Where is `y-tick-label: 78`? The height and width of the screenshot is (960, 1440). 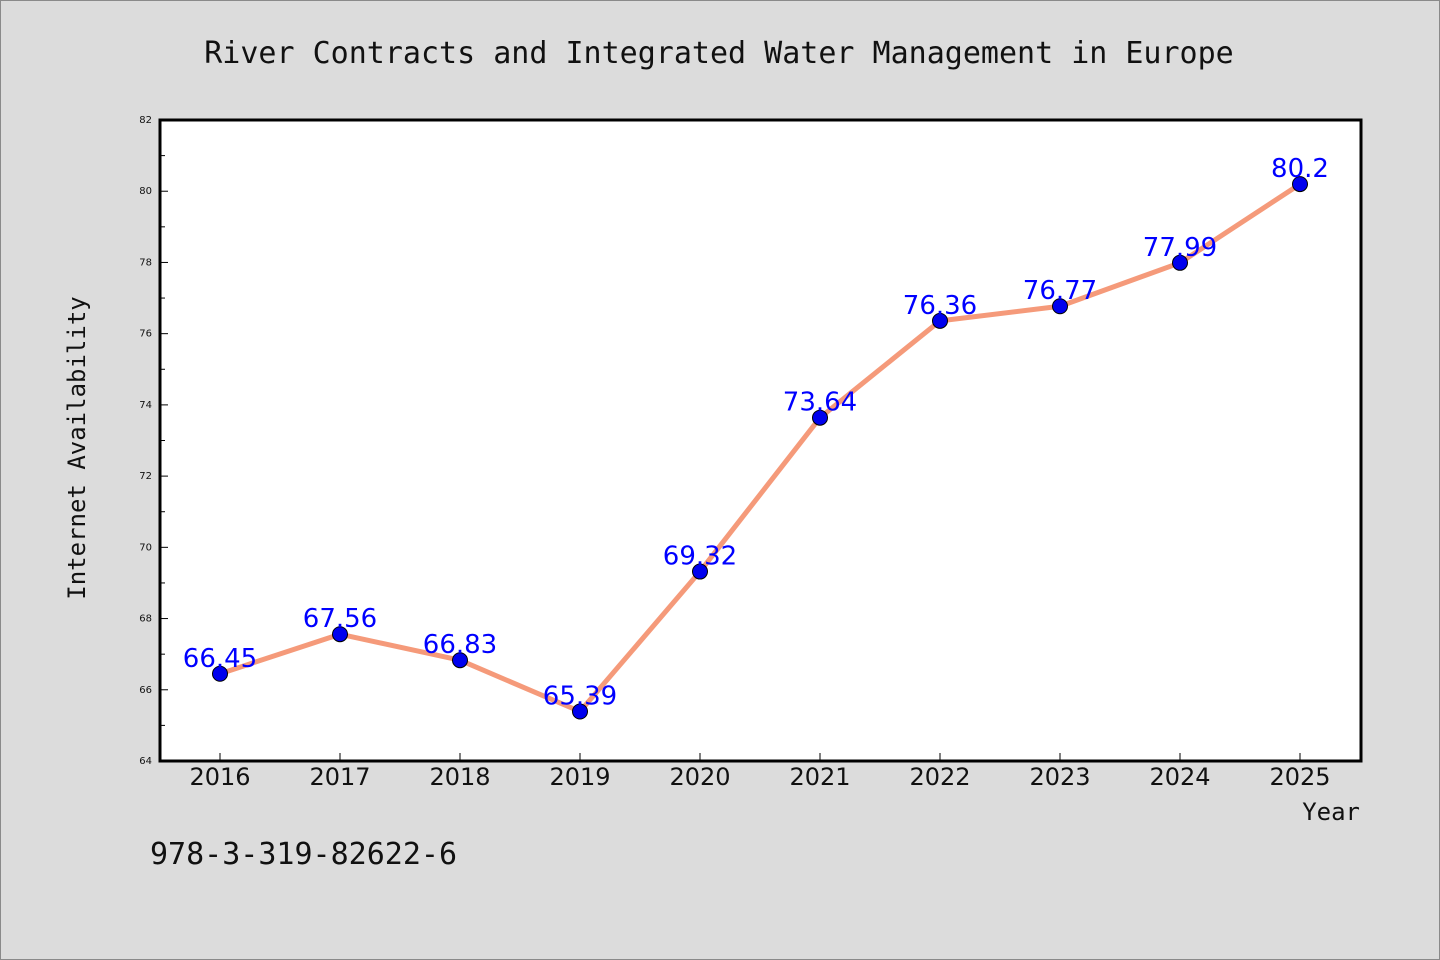
y-tick-label: 78 is located at coordinates (145, 262).